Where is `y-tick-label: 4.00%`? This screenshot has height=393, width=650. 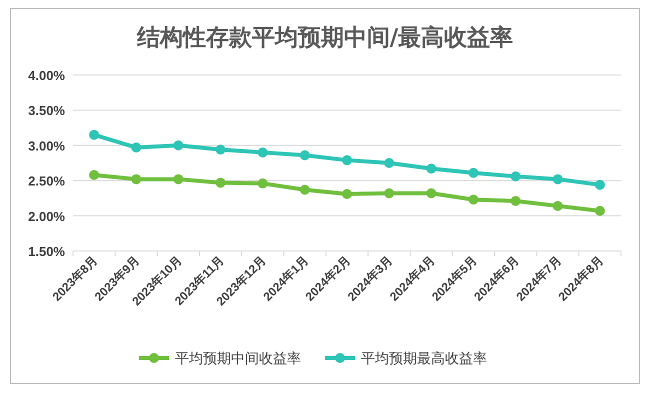
y-tick-label: 4.00% is located at coordinates (47, 75).